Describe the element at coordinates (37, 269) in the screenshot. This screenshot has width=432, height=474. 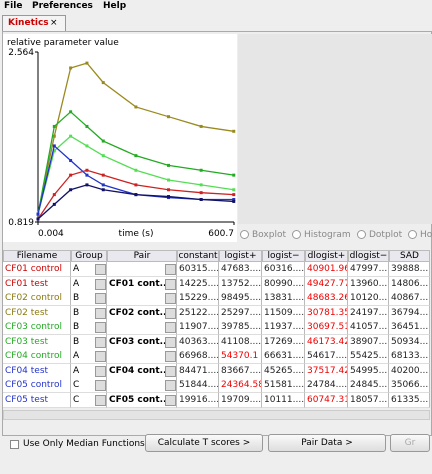
I see `filename-cell: CF01 control` at that location.